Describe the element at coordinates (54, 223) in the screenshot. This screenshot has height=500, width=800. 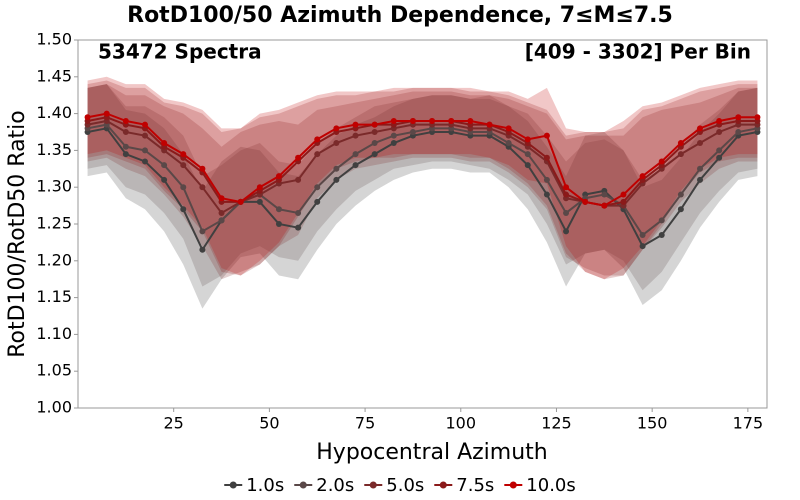
I see `y-tick-label: 1.25` at that location.